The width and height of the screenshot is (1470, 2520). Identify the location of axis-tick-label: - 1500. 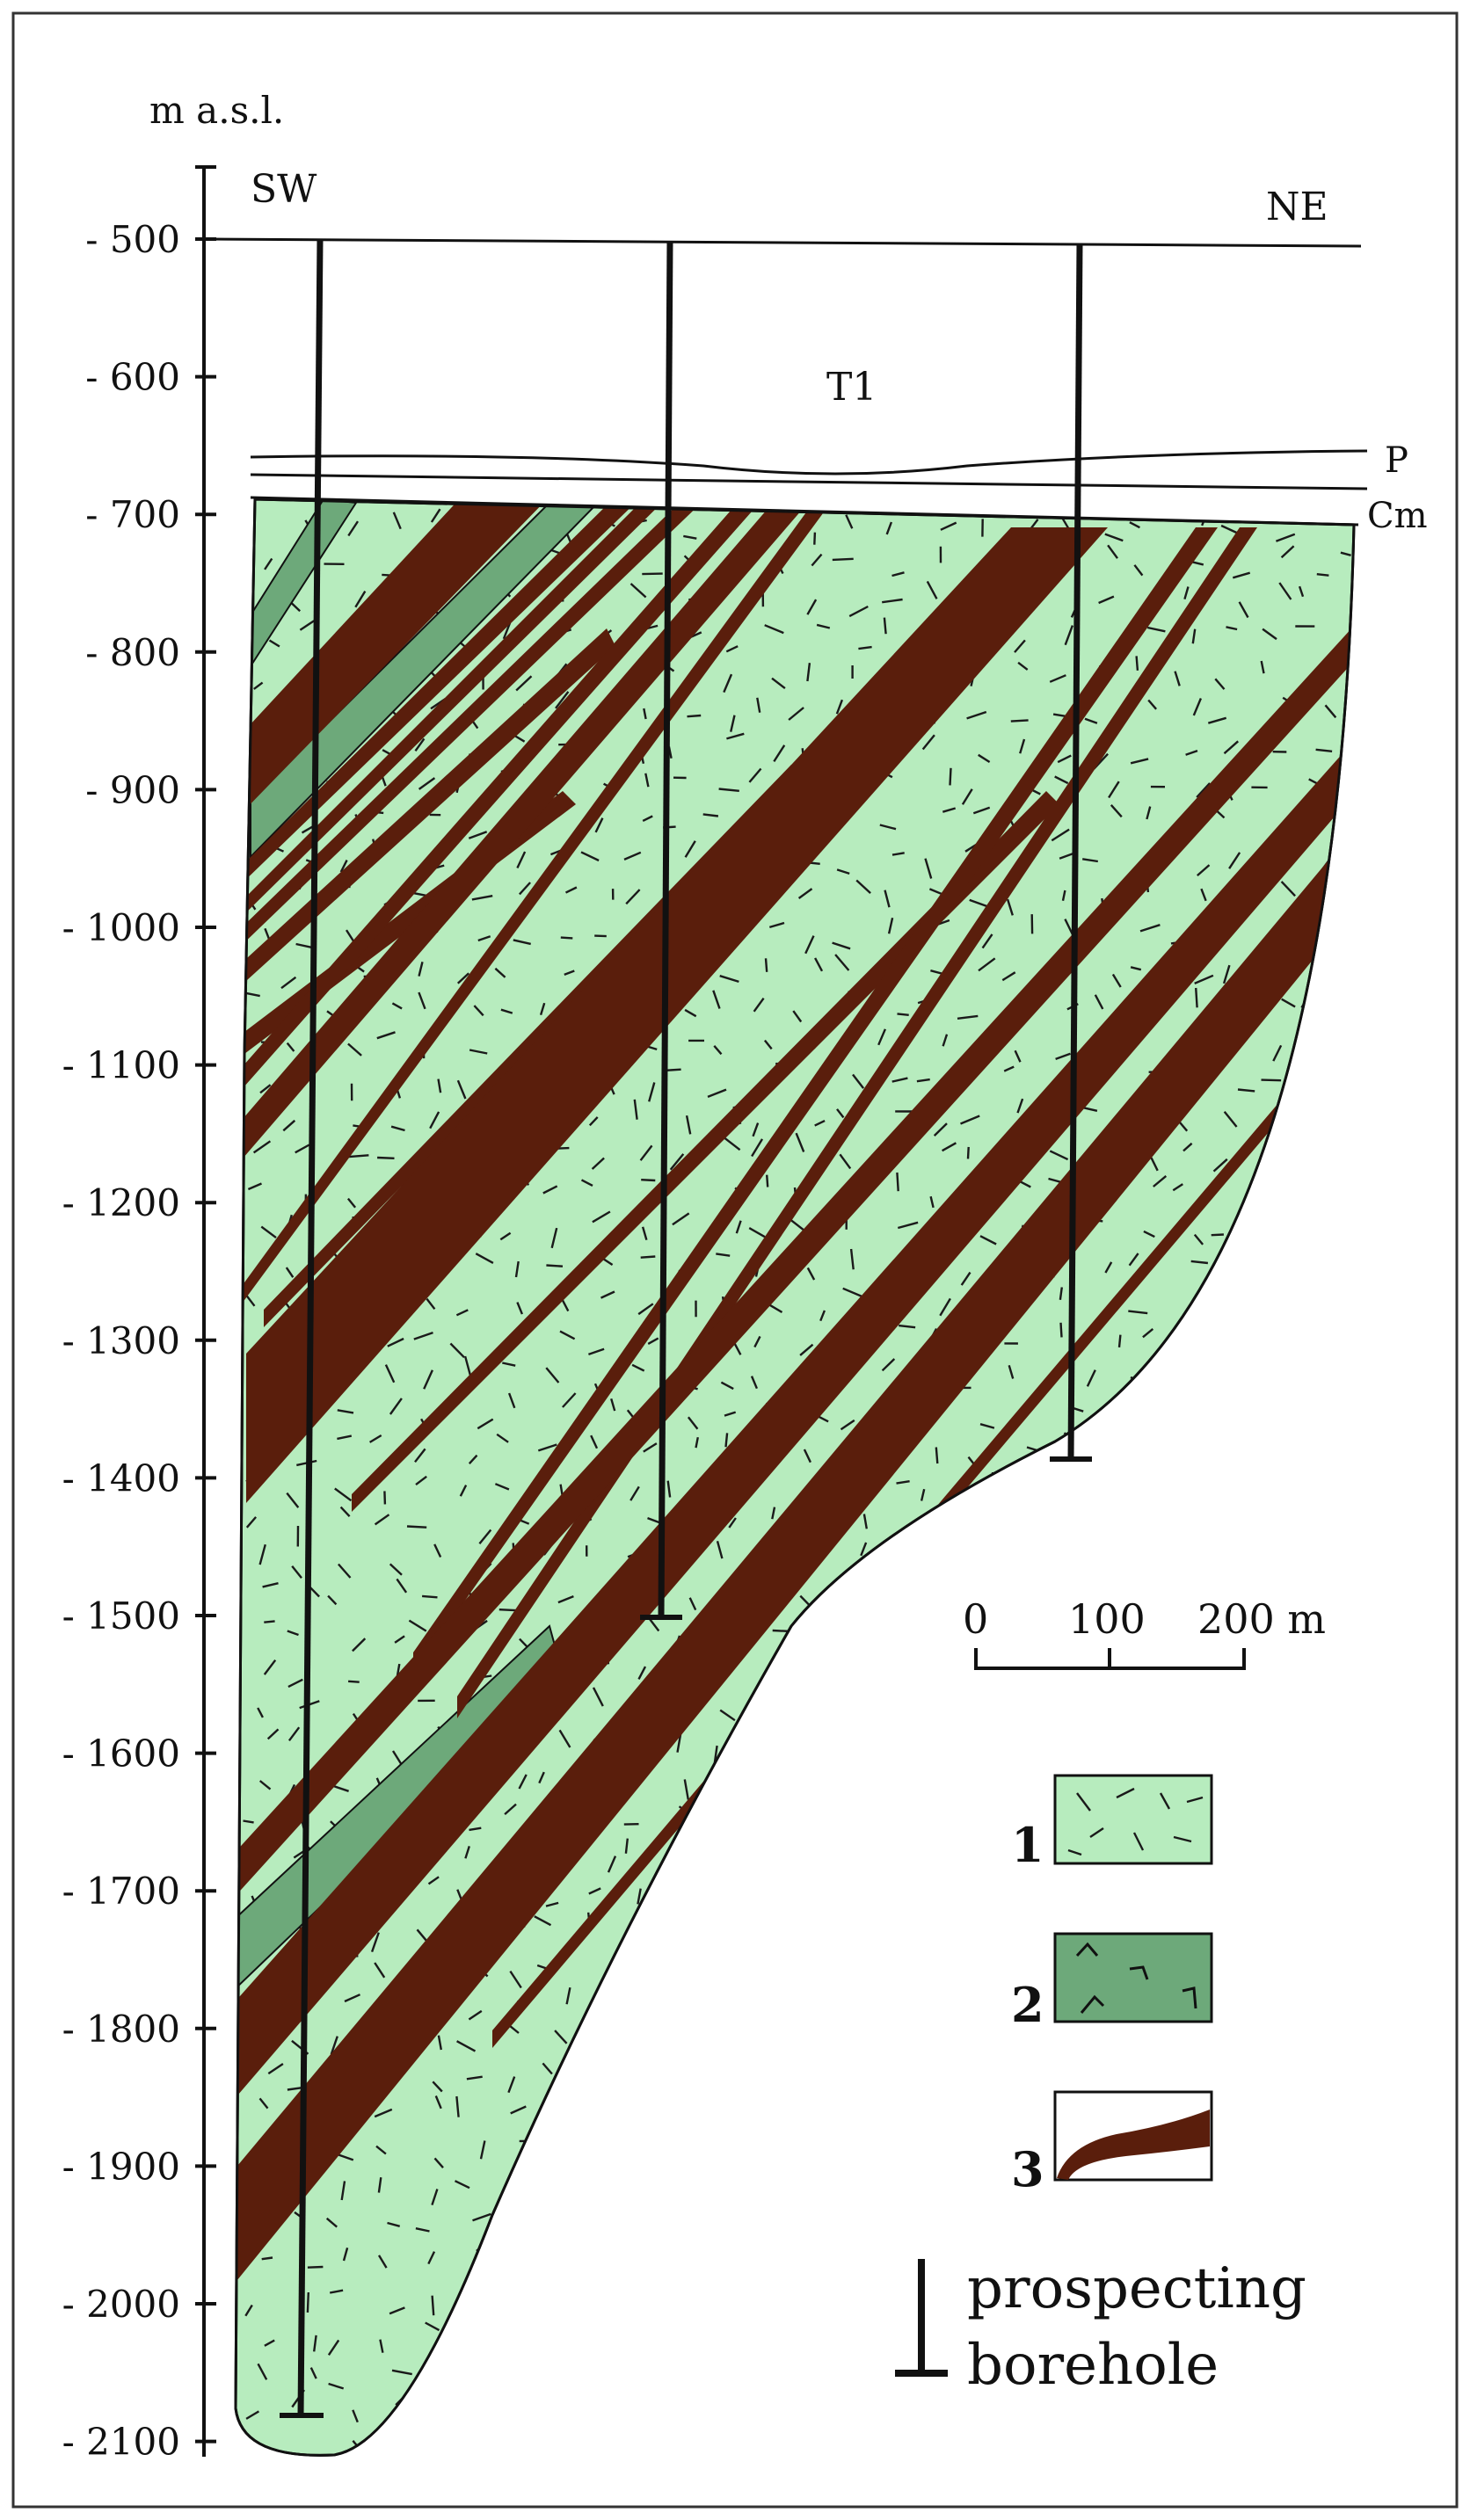
(121, 1616).